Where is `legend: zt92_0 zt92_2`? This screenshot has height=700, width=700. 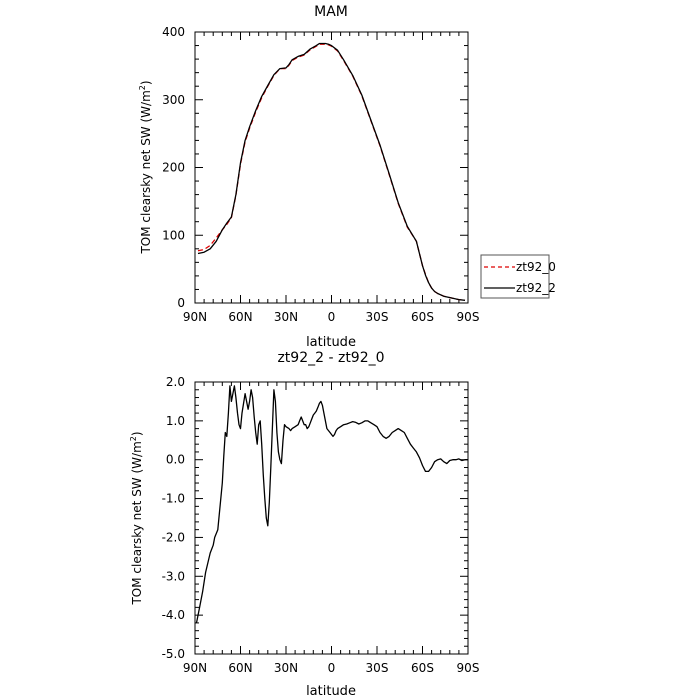 legend: zt92_0 zt92_2 is located at coordinates (518, 276).